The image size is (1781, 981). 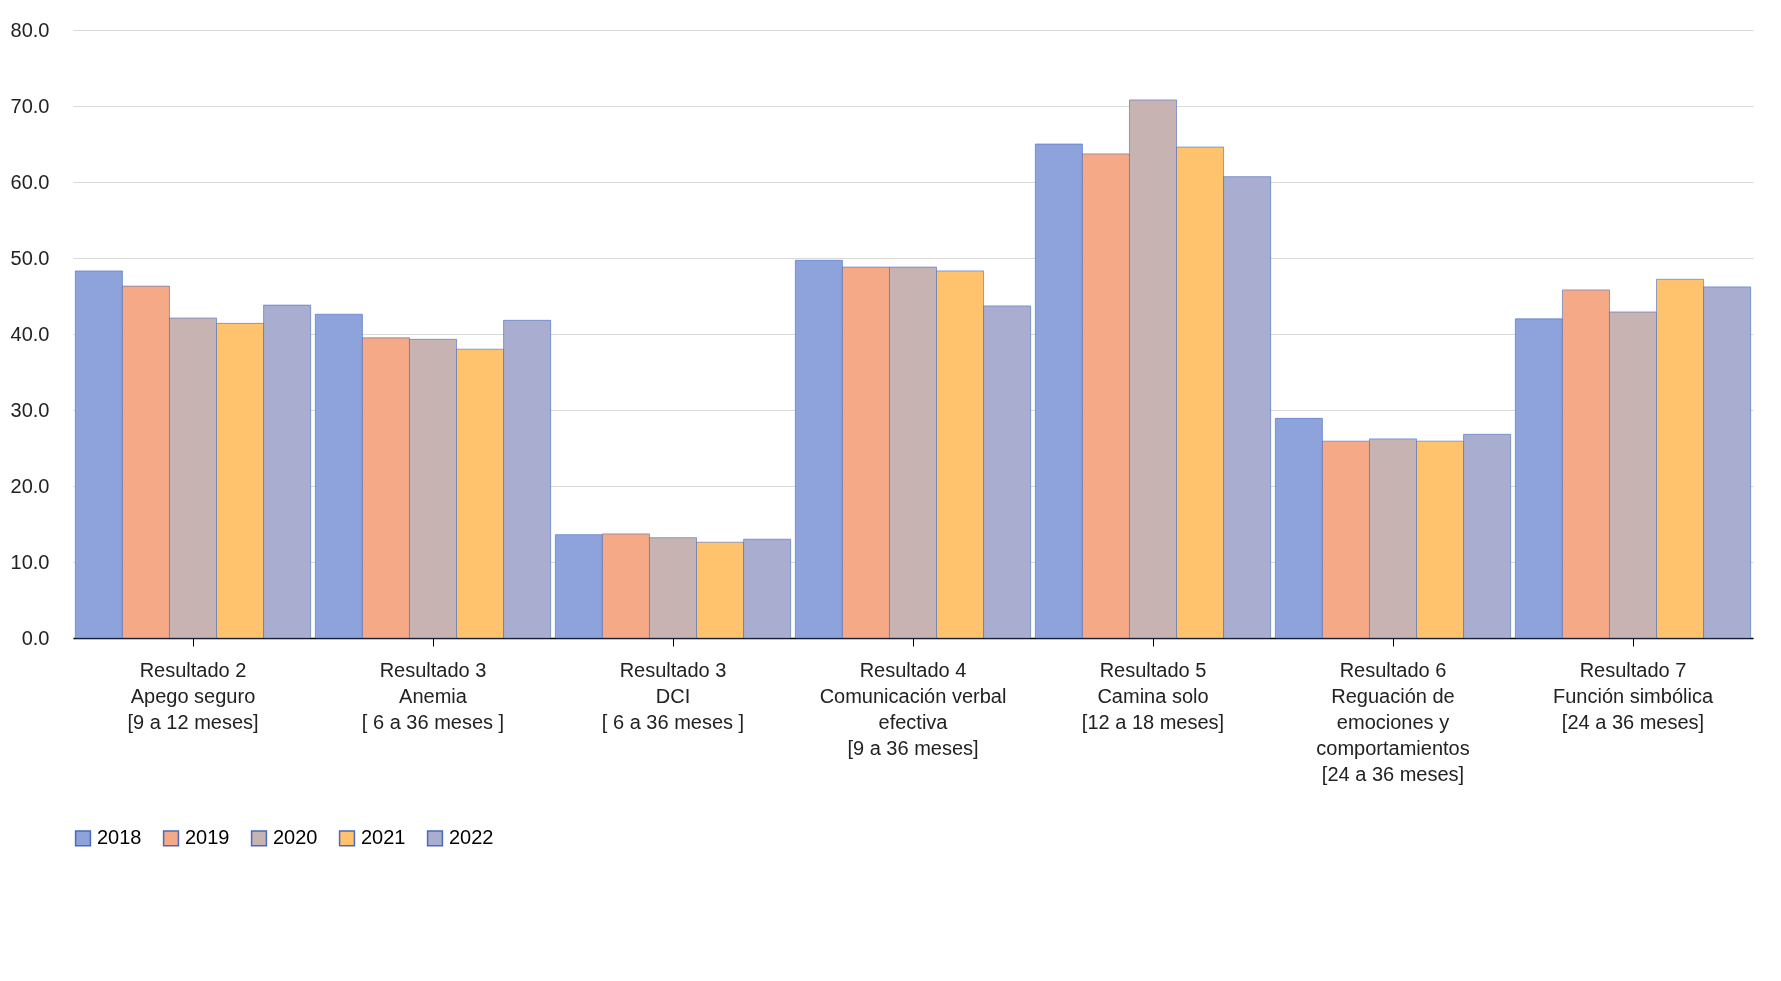 What do you see at coordinates (119, 837) in the screenshot?
I see `legend-label: 2018` at bounding box center [119, 837].